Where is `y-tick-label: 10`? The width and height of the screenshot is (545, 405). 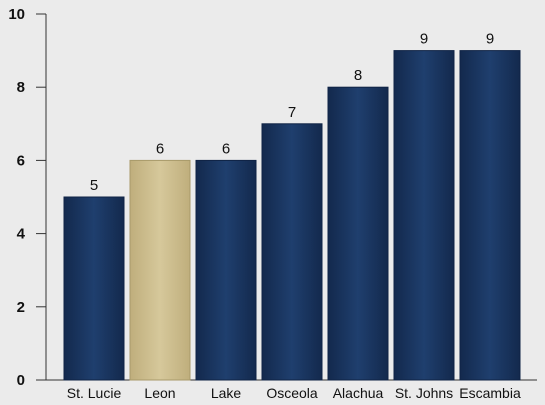 y-tick-label: 10 is located at coordinates (16, 14).